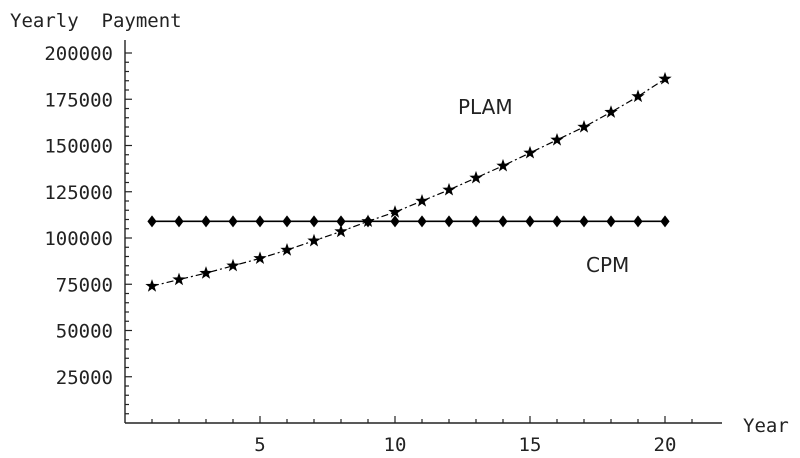  I want to click on y-tick-label: 175000, so click(78, 100).